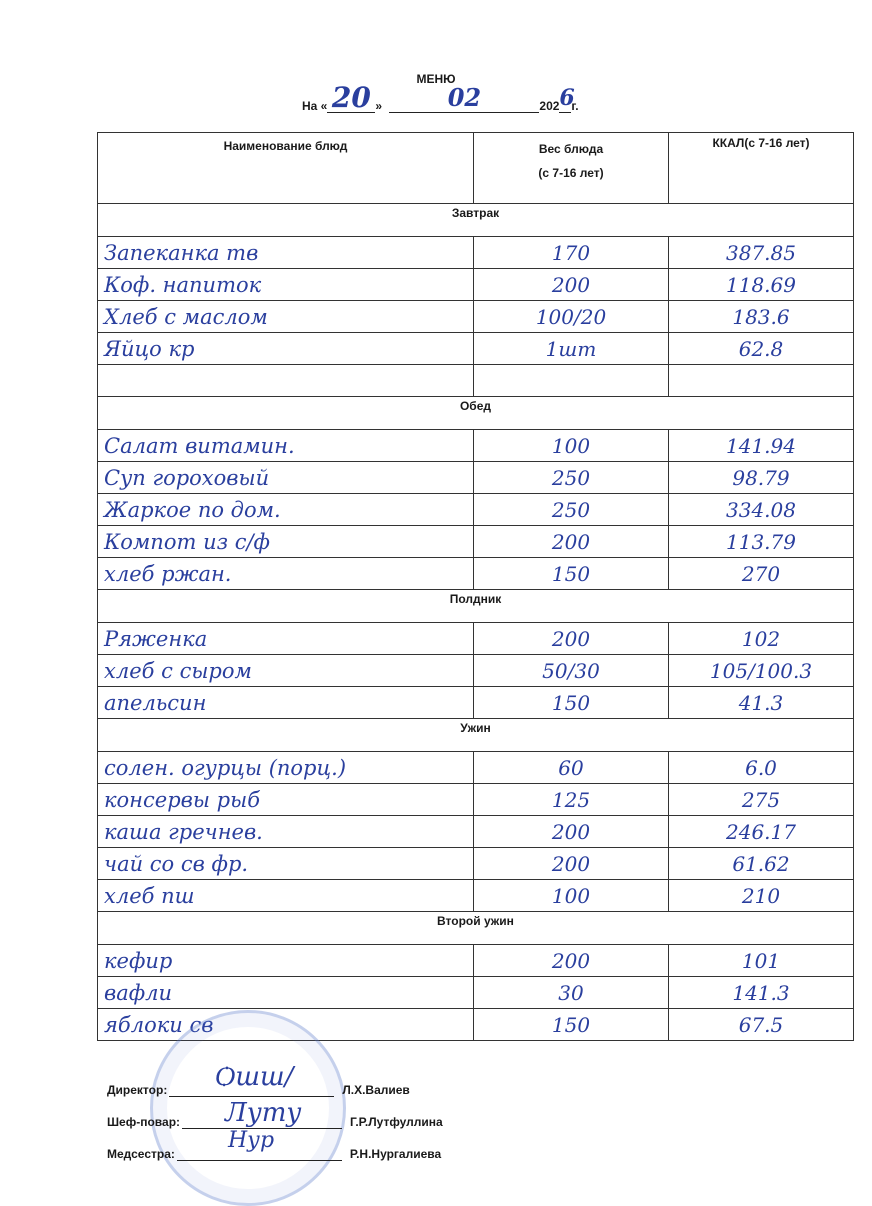 This screenshot has width=872, height=1206. Describe the element at coordinates (761, 284) in the screenshot. I see `dish-kcal: 118.69` at that location.